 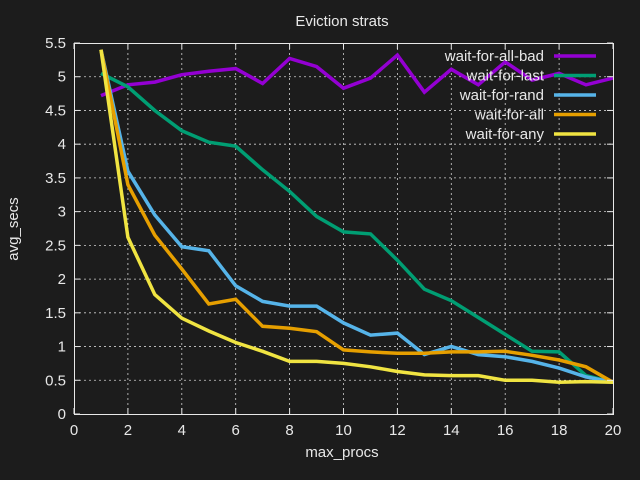 What do you see at coordinates (451, 430) in the screenshot?
I see `x-tick-label: 14` at bounding box center [451, 430].